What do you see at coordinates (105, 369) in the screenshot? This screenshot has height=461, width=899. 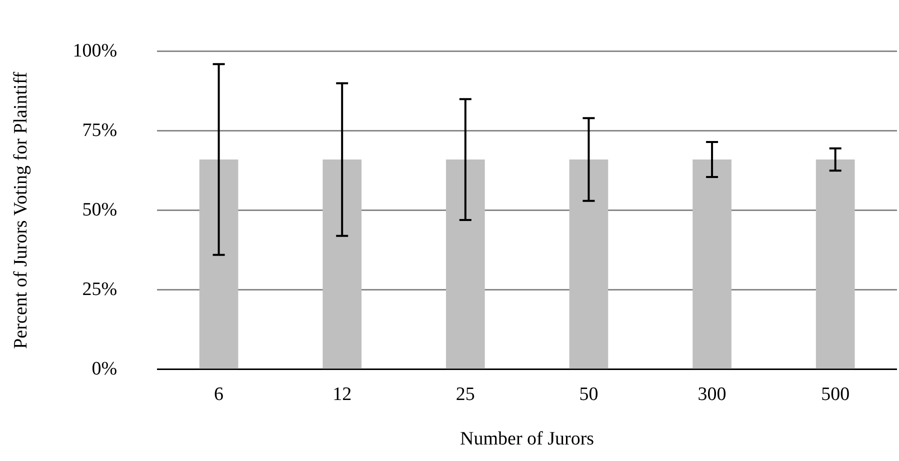 I see `y-tick-label: 0%` at bounding box center [105, 369].